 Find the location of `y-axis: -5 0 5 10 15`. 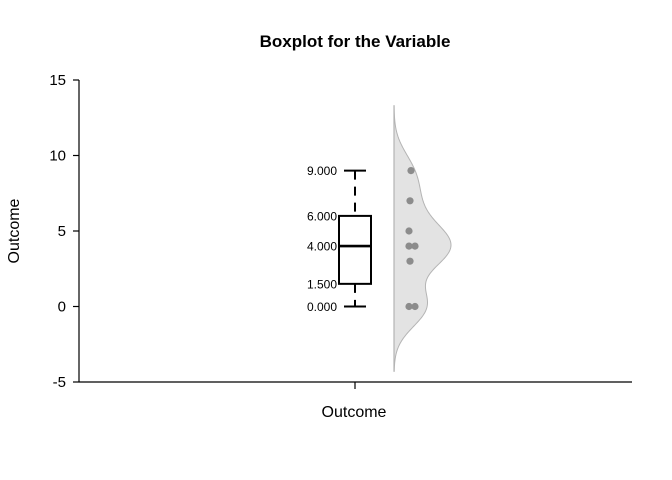

y-axis: -5 0 5 10 15 is located at coordinates (64, 231).